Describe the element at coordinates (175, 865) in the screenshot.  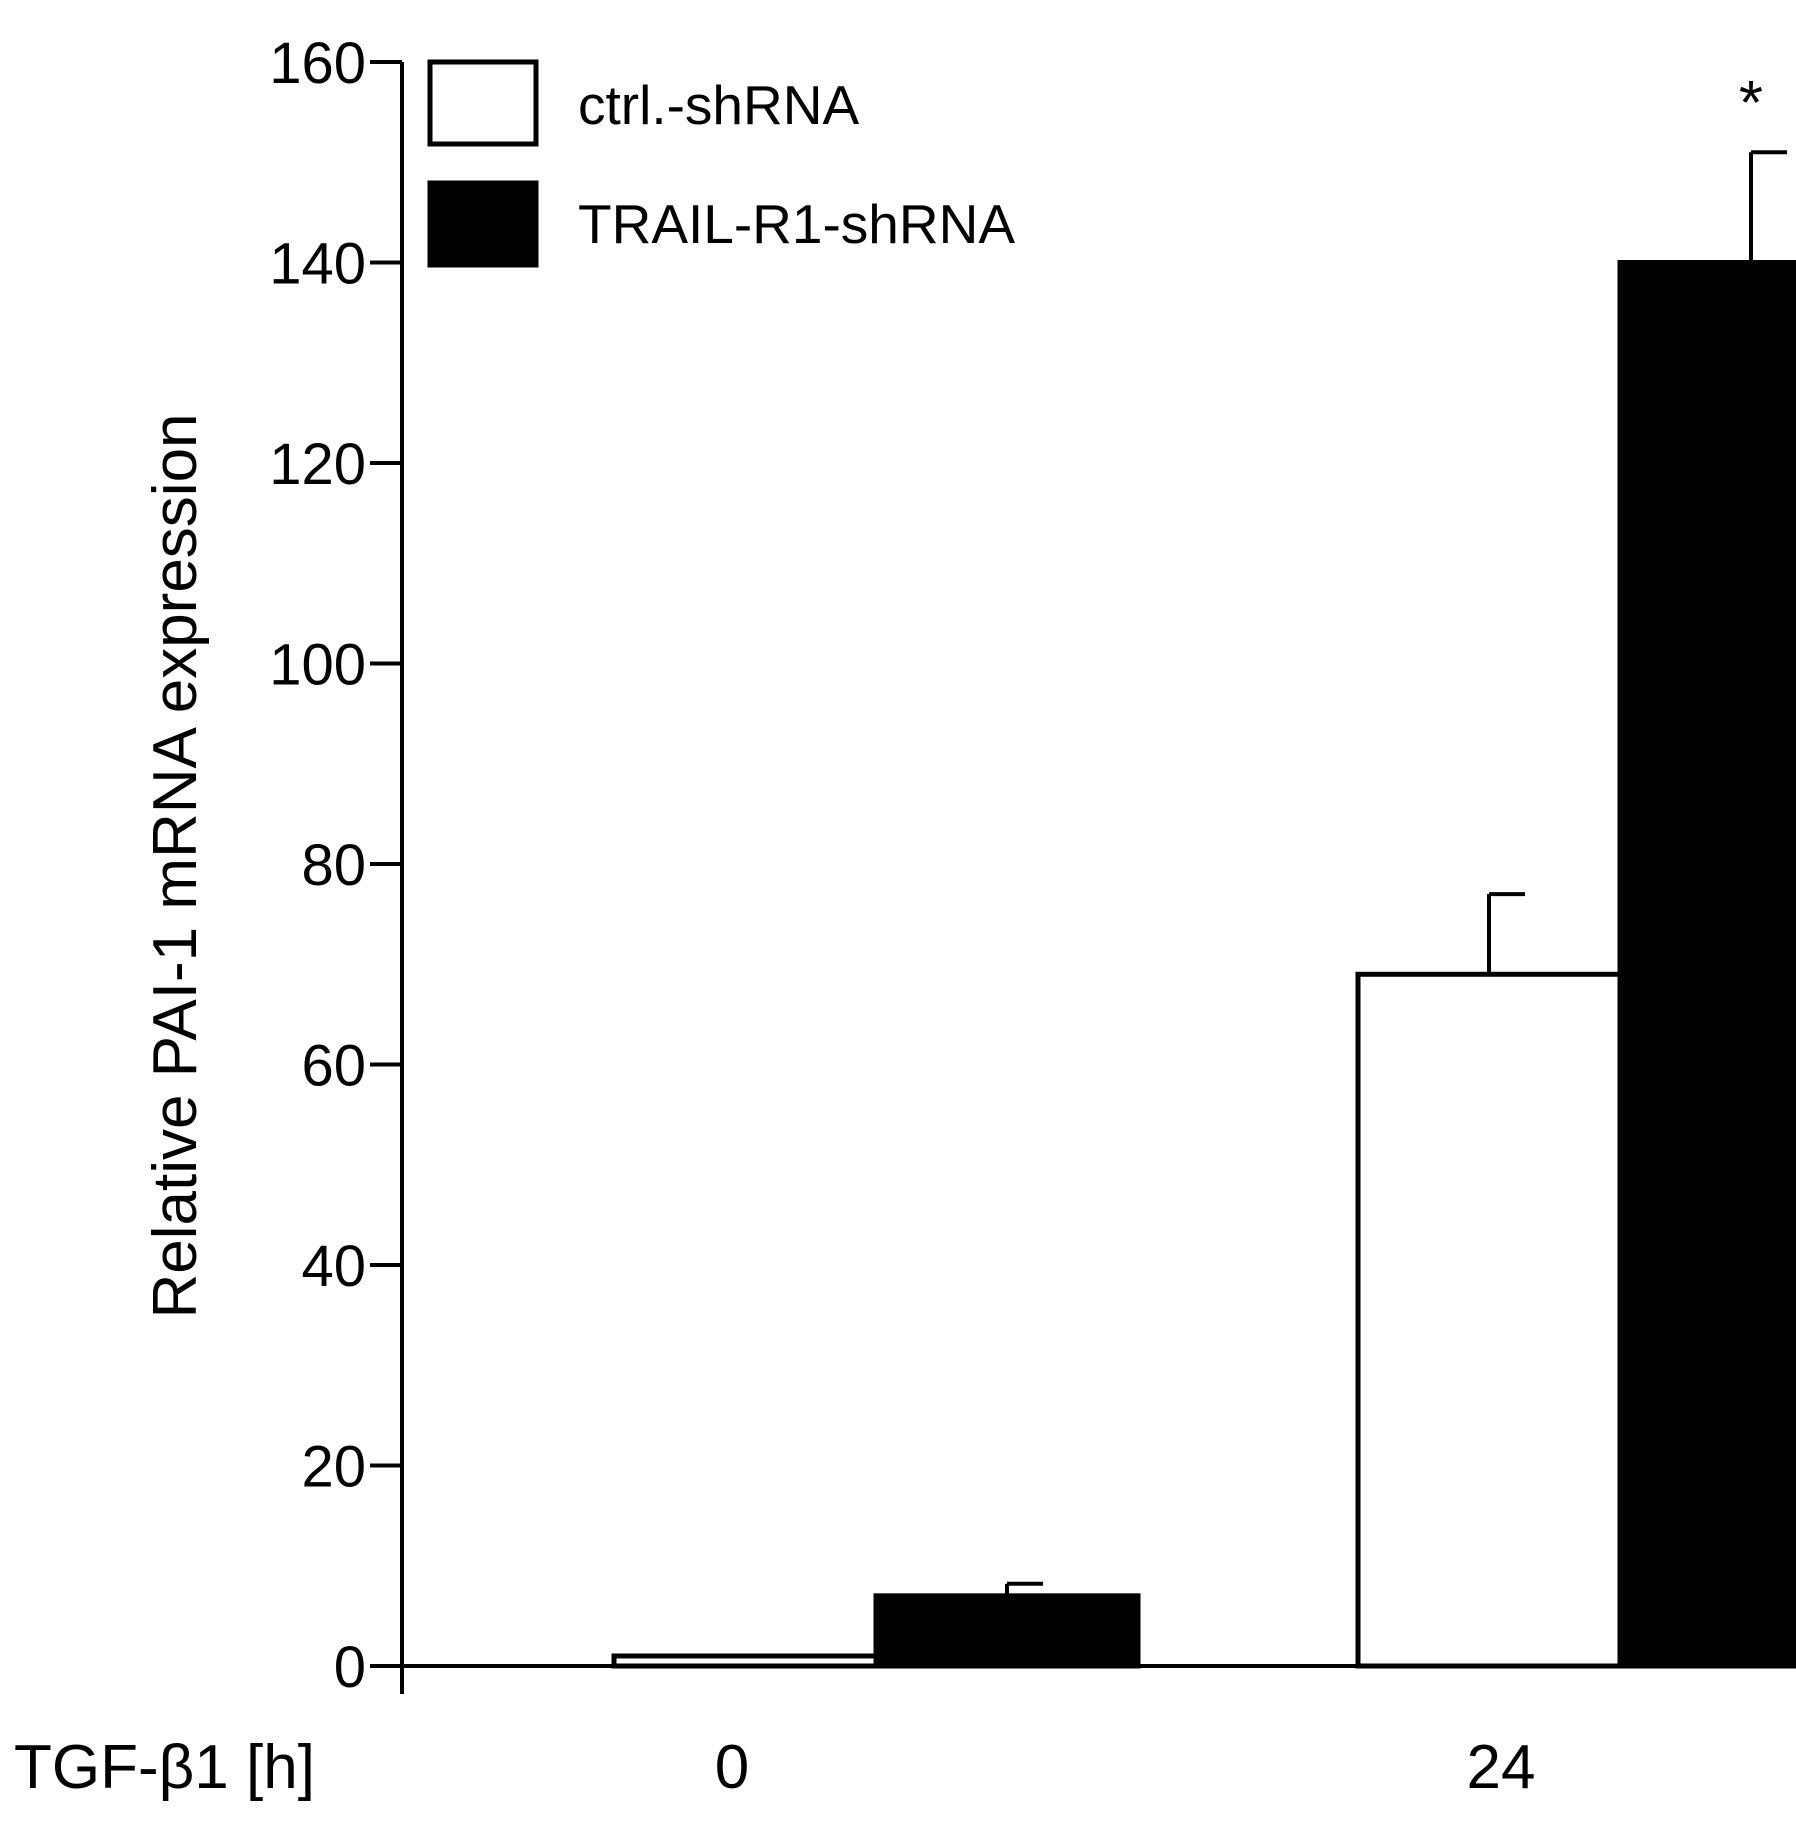
I see `y-axis-title: Relative PAI-1 mRNA expression` at that location.